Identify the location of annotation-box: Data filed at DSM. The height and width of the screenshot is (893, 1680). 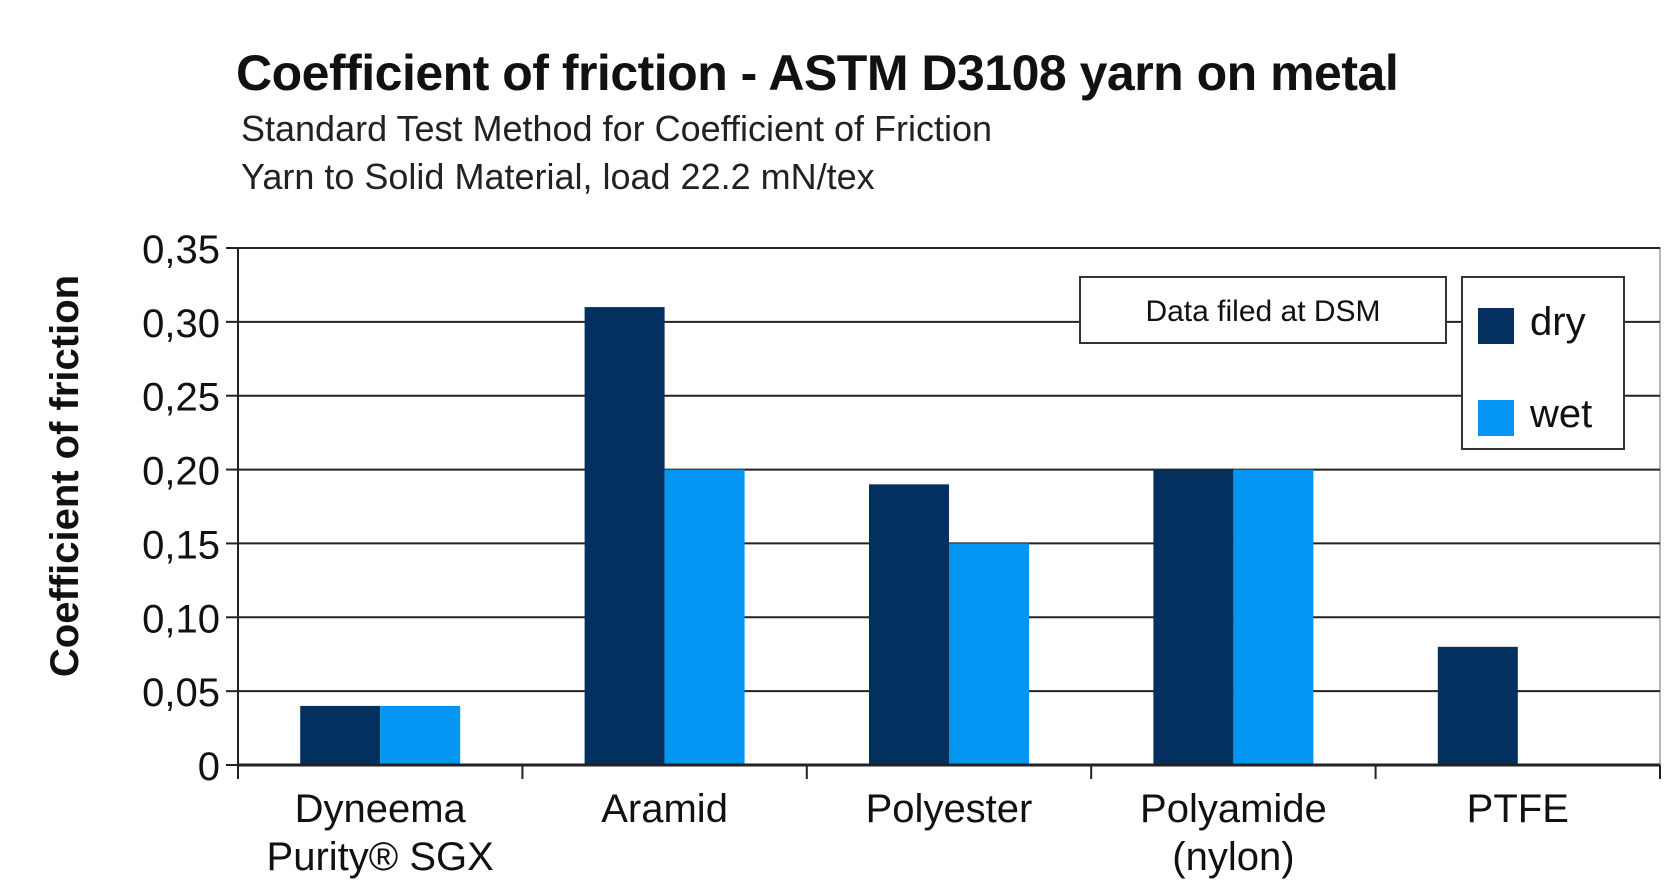
(1263, 310).